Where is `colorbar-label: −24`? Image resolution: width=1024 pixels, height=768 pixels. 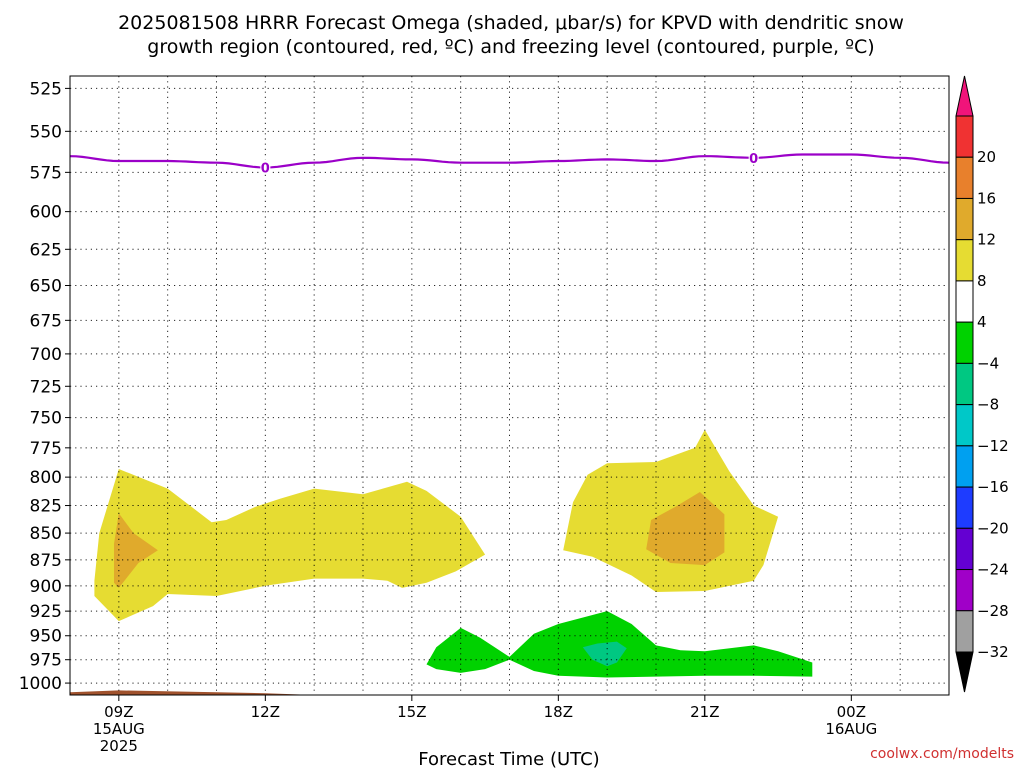
colorbar-label: −24 is located at coordinates (993, 570).